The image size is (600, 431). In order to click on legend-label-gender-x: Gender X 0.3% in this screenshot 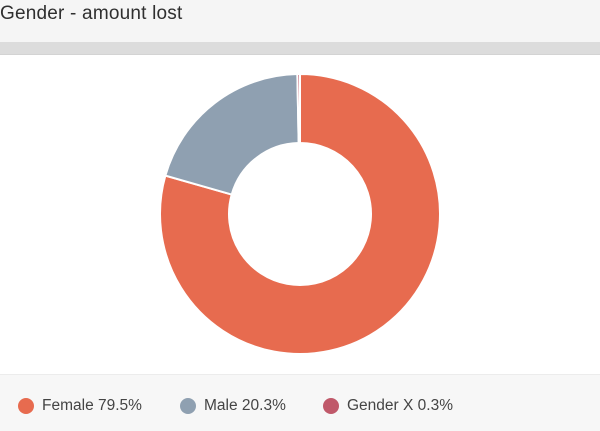, I will do `click(400, 405)`.